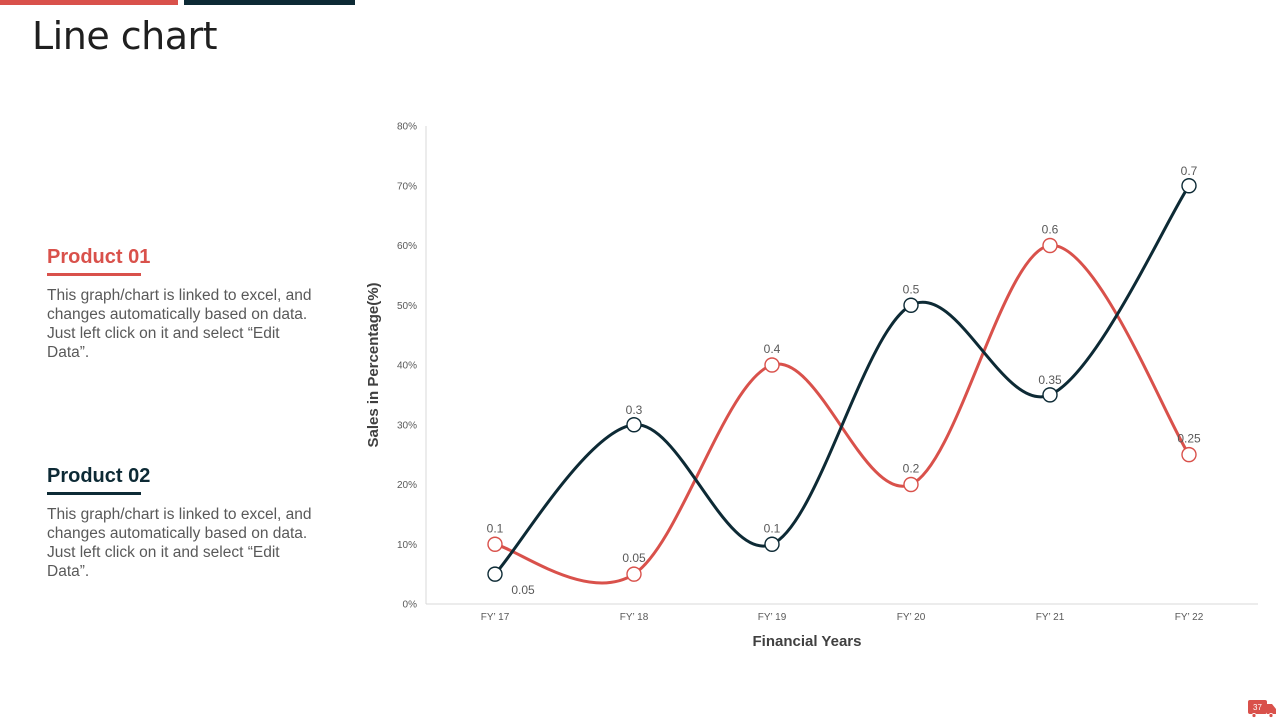 The width and height of the screenshot is (1280, 724). Describe the element at coordinates (911, 617) in the screenshot. I see `x-tick-label: FY’ 20` at that location.